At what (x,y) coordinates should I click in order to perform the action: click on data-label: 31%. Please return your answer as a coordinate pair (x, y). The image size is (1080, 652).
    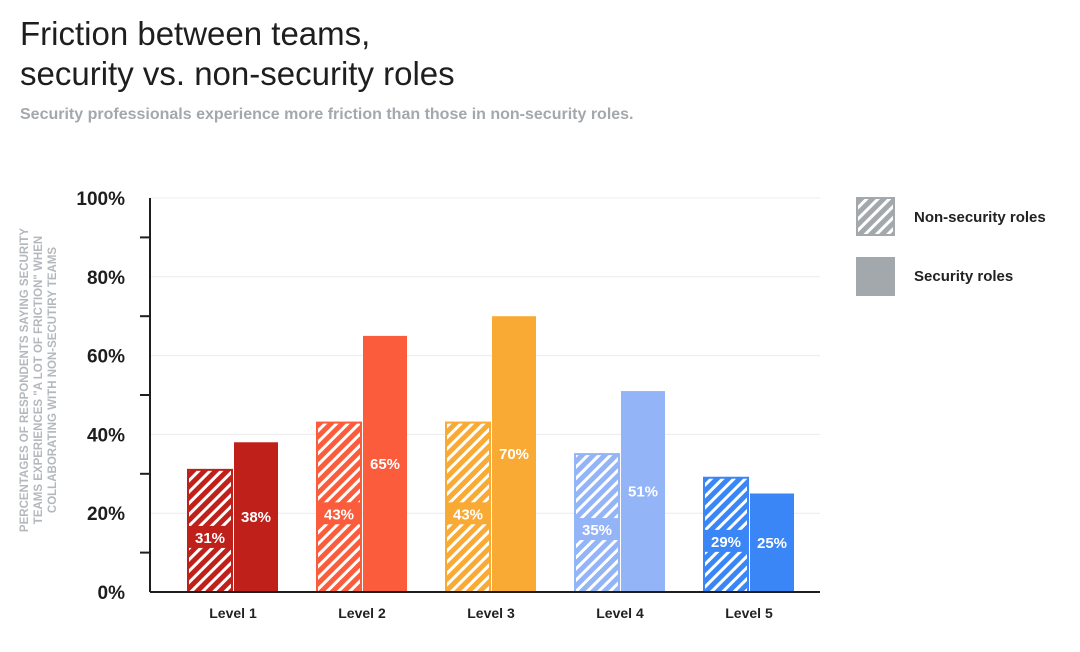
    Looking at the image, I should click on (210, 538).